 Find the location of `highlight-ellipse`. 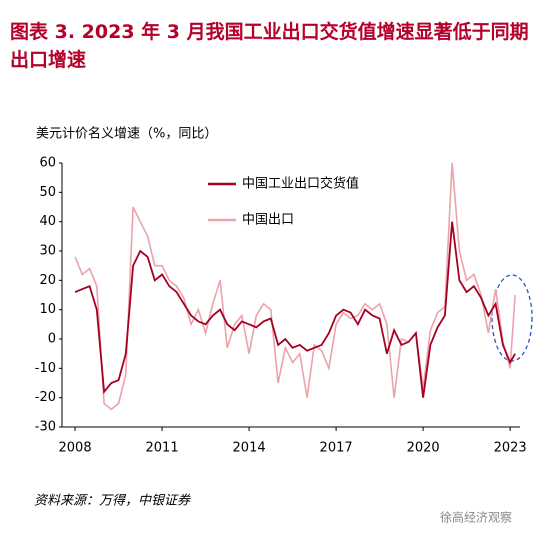

highlight-ellipse is located at coordinates (512, 318).